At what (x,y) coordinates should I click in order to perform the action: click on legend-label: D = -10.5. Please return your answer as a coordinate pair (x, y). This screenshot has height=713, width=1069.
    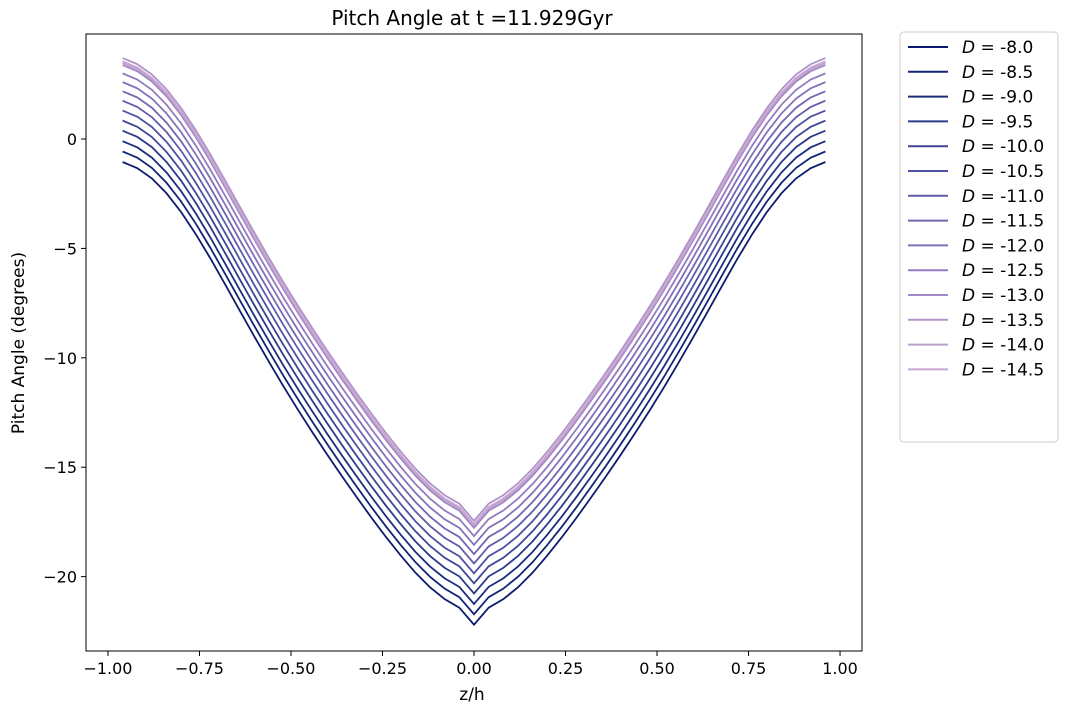
    Looking at the image, I should click on (1003, 172).